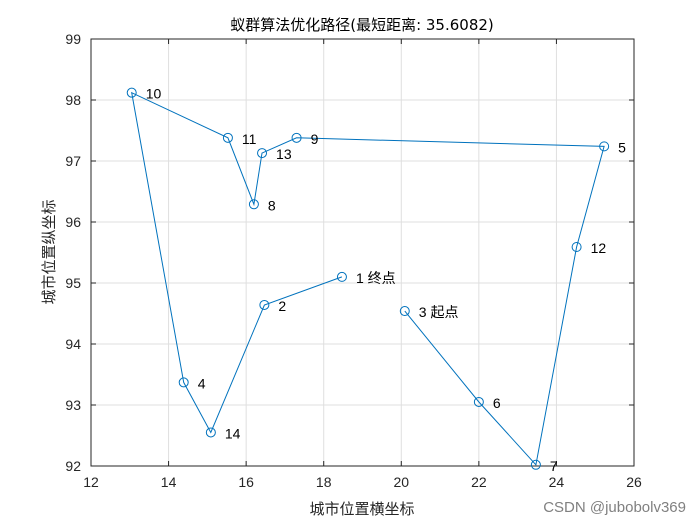 The height and width of the screenshot is (525, 700). What do you see at coordinates (73, 100) in the screenshot?
I see `y-tick-label: 98` at bounding box center [73, 100].